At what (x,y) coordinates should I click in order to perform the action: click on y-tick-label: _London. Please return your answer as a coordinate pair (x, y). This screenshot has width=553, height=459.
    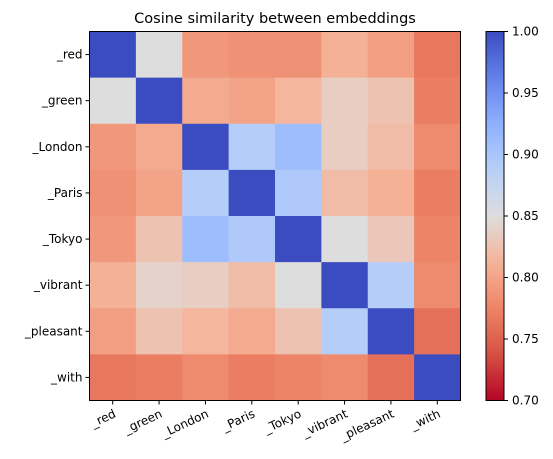
    Looking at the image, I should click on (57, 147).